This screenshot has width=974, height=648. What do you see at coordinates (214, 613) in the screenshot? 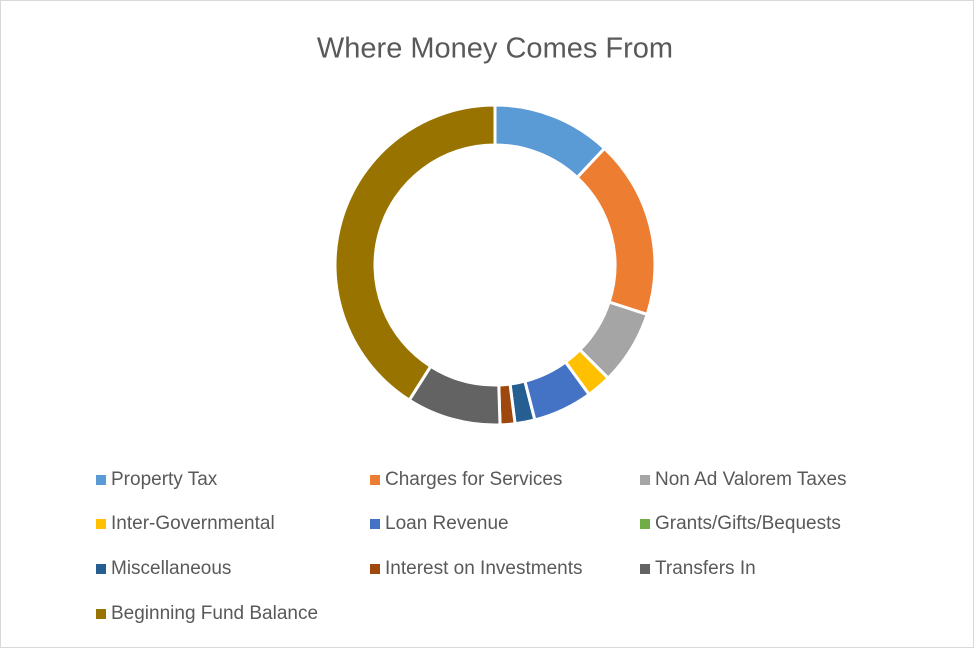
I see `legend-label: Beginning Fund Balance` at bounding box center [214, 613].